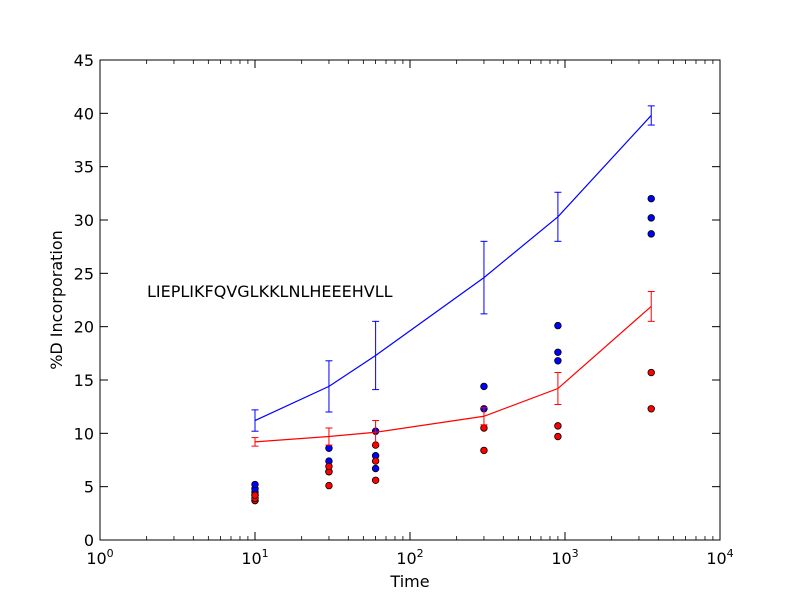  Describe the element at coordinates (409, 557) in the screenshot. I see `x-tick-label: 10²` at that location.